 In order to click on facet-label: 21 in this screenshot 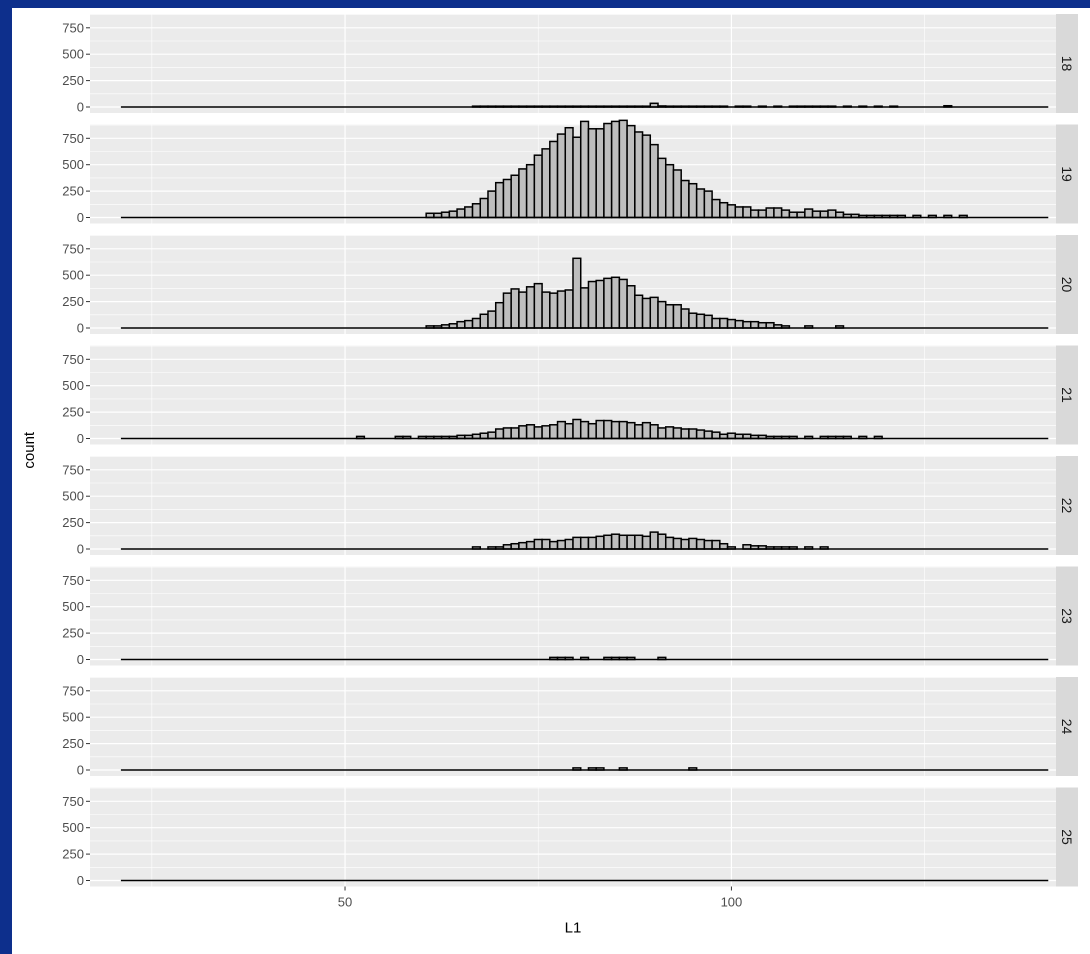, I will do `click(1067, 395)`.